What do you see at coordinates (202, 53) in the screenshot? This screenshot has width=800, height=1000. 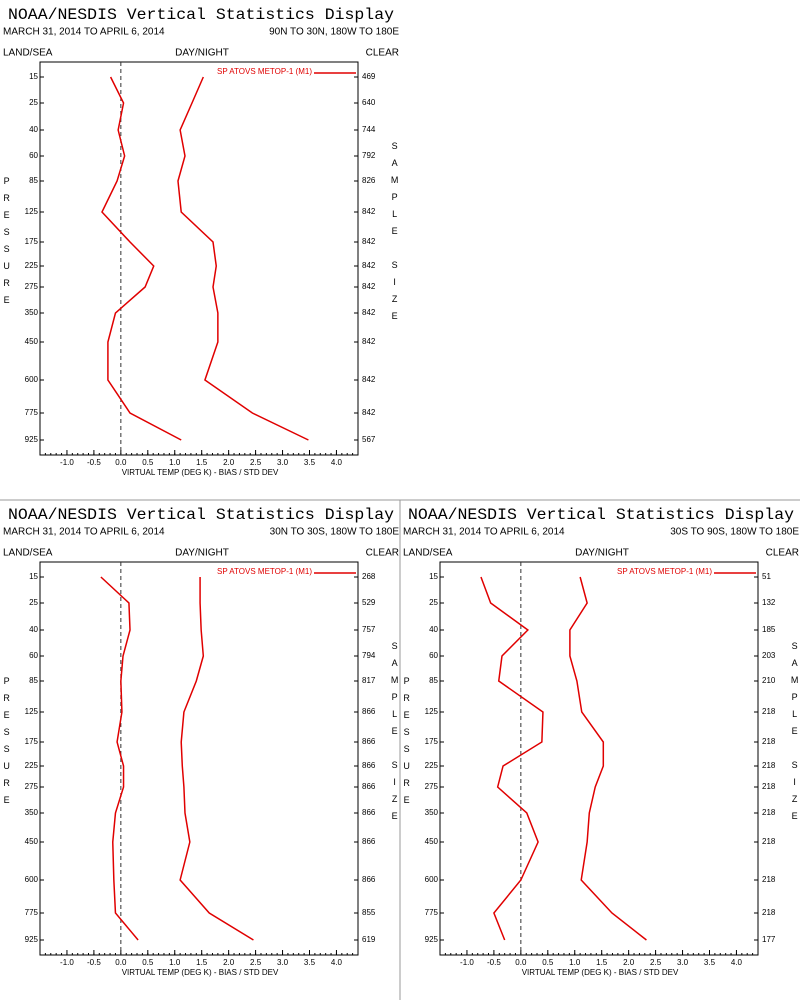 I see `day-night: DAY/NIGHT` at bounding box center [202, 53].